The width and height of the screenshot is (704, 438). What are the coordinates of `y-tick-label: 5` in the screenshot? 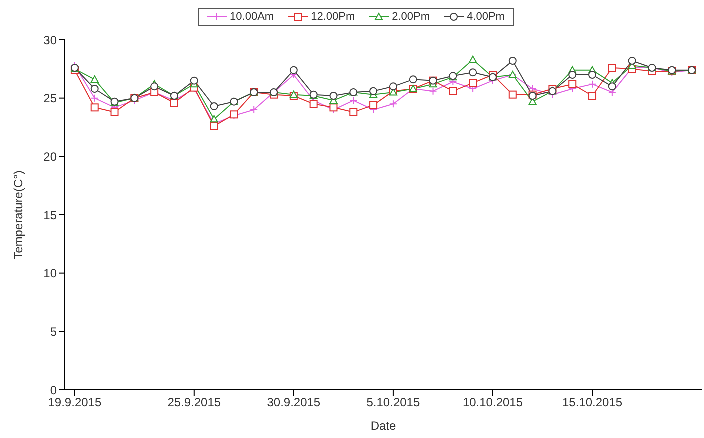 It's located at (54, 331).